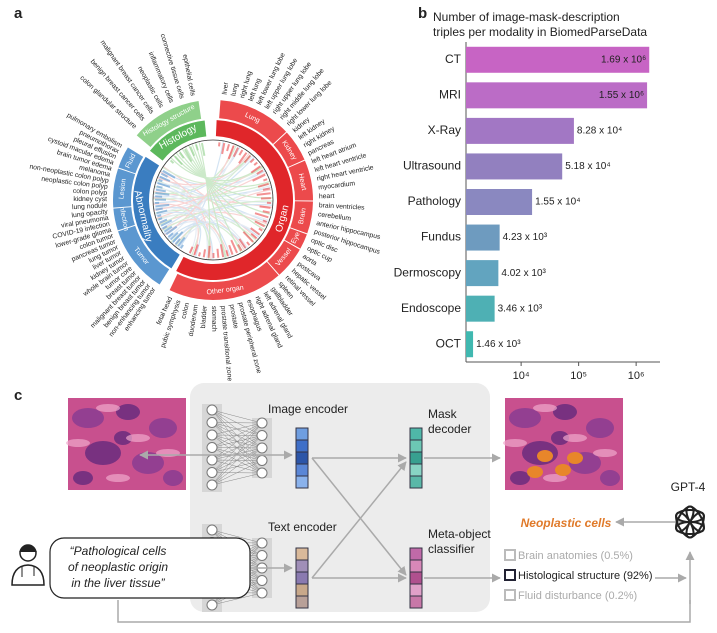 This screenshot has width=717, height=633. I want to click on x-tick-label: 10⁴, so click(521, 376).